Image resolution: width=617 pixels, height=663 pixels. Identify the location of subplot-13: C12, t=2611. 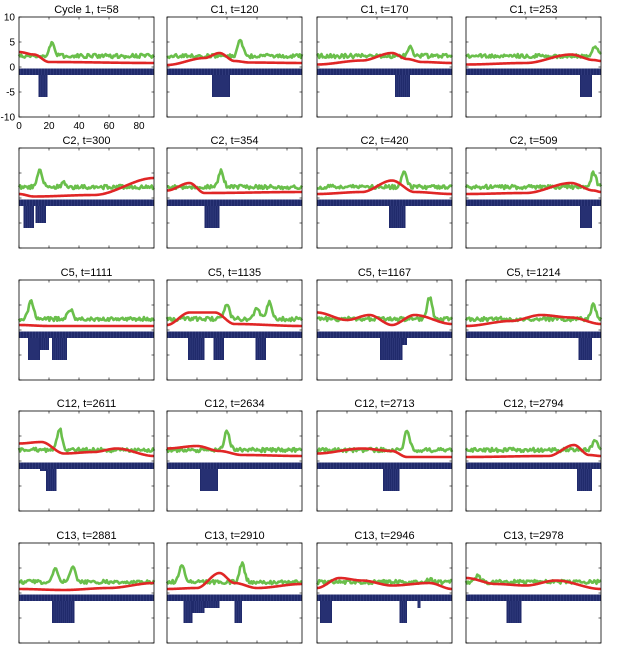
(86, 455).